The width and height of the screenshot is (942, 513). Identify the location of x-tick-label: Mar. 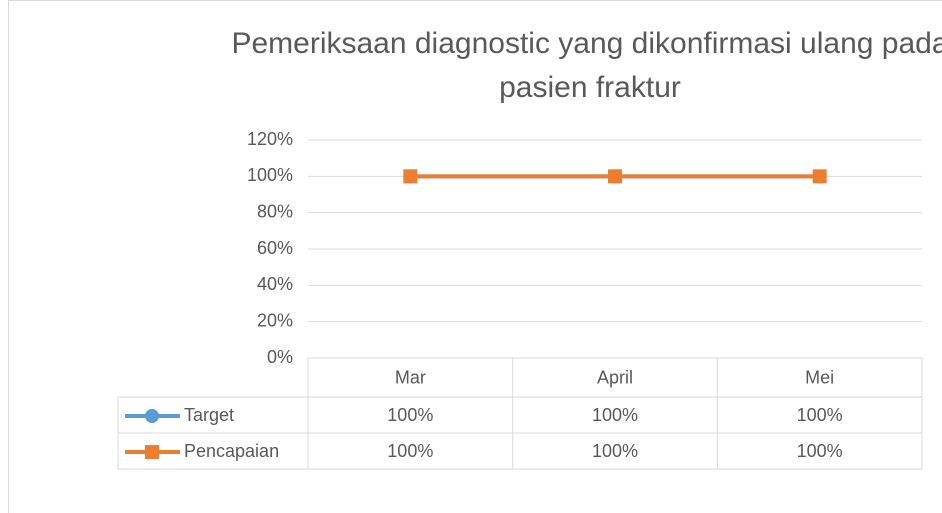
(410, 377).